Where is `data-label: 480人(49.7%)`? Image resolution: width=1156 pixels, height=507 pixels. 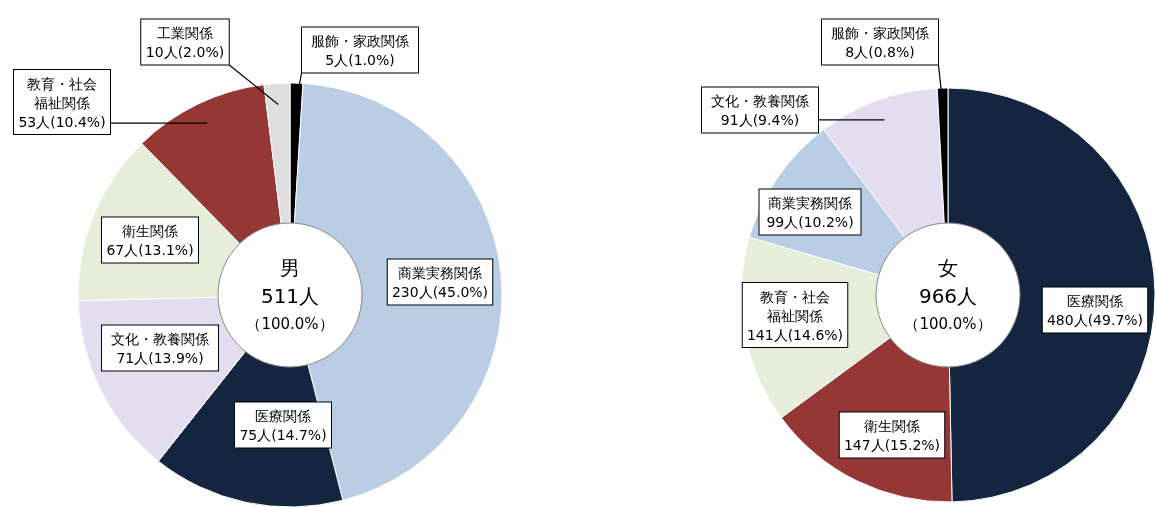
data-label: 480人(49.7%) is located at coordinates (1095, 320).